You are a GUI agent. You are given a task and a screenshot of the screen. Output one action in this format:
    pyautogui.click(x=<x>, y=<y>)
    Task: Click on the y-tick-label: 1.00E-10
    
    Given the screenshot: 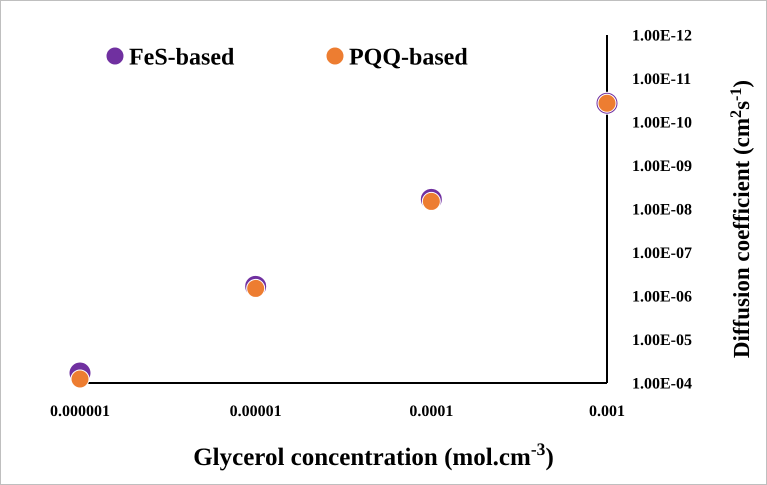 What is the action you would take?
    pyautogui.click(x=662, y=123)
    